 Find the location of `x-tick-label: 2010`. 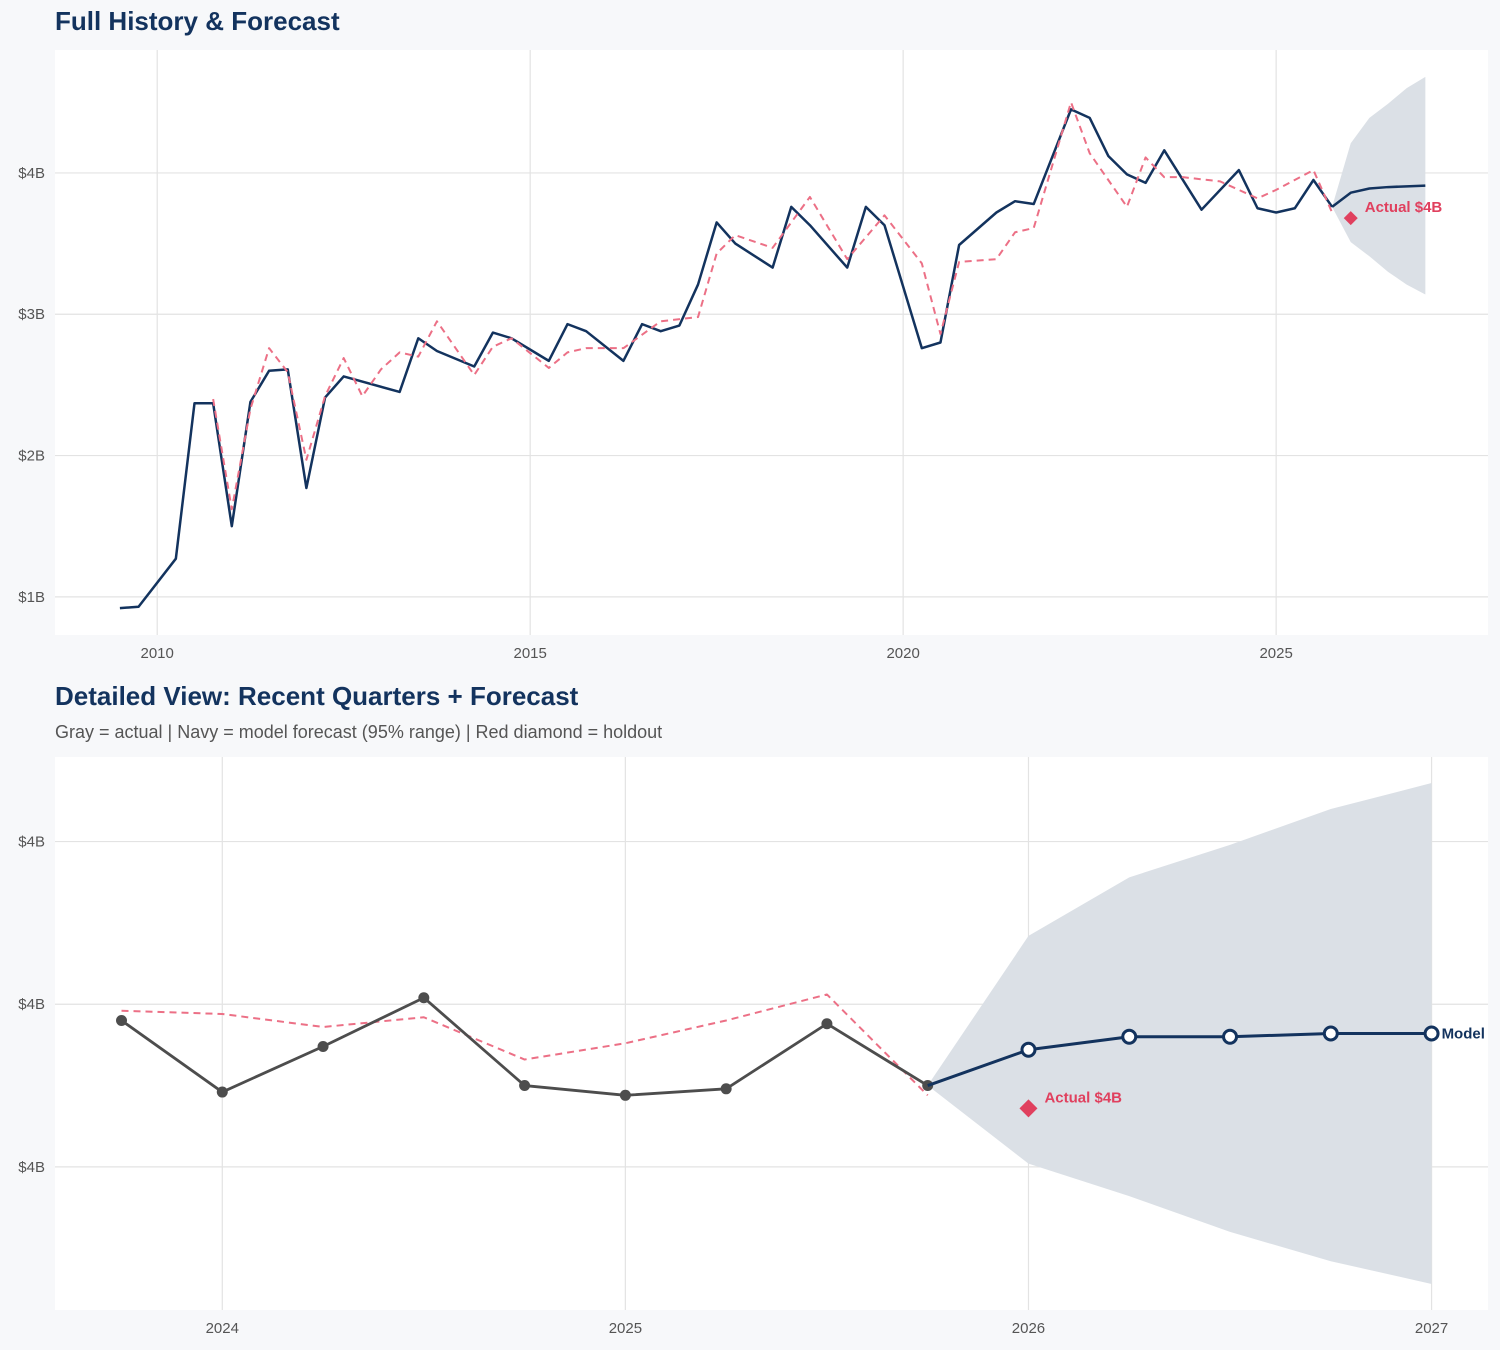

x-tick-label: 2010 is located at coordinates (157, 653).